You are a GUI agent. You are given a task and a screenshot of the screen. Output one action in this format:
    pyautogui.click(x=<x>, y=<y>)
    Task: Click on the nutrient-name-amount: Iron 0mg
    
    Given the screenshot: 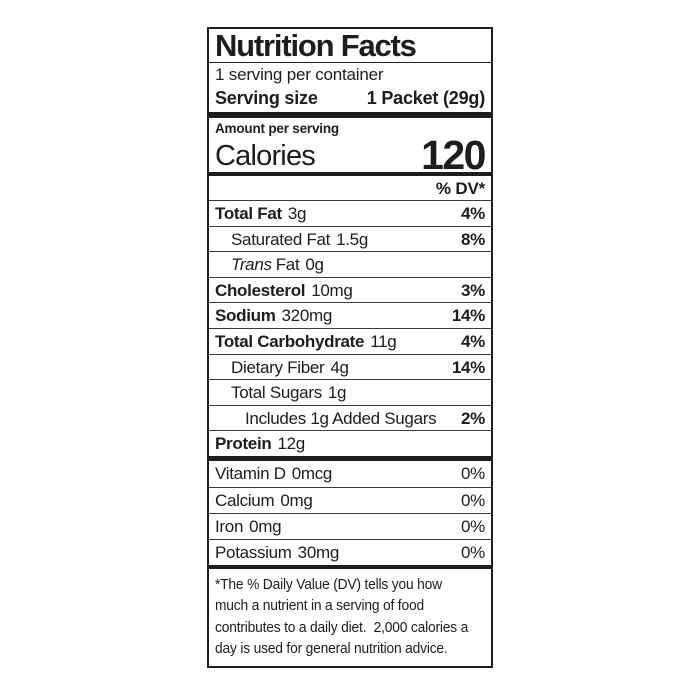 What is the action you would take?
    pyautogui.click(x=248, y=526)
    